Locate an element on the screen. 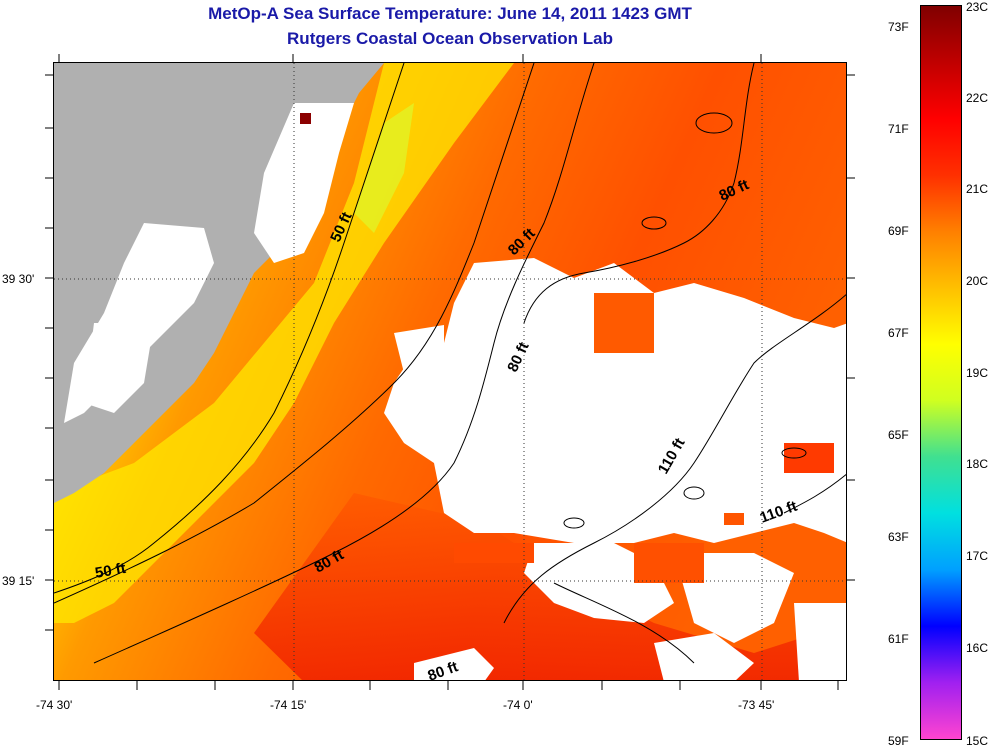  colorbar-c-label: 16C is located at coordinates (977, 648).